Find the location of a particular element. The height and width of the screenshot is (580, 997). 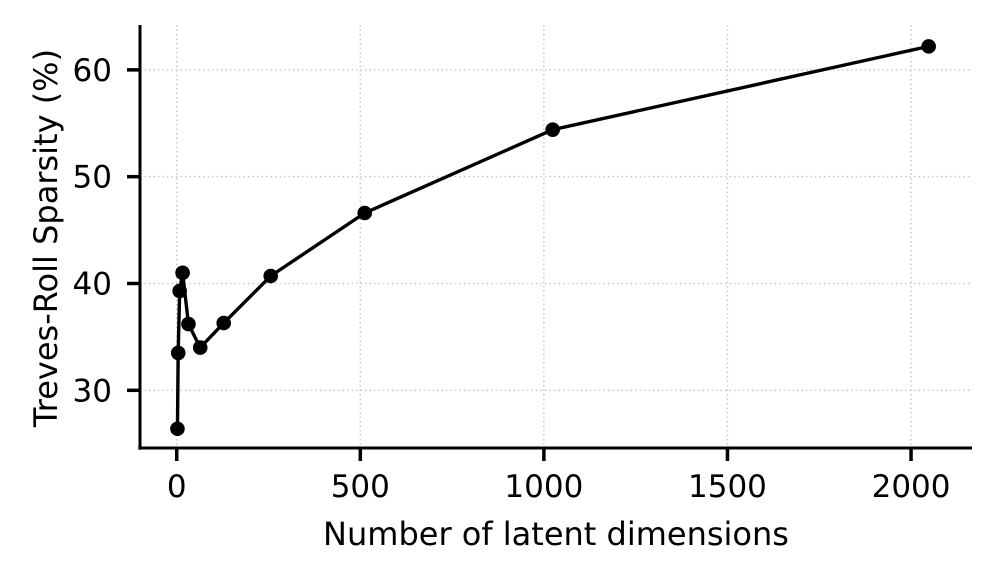

x-tick-label: 1000 is located at coordinates (543, 487).